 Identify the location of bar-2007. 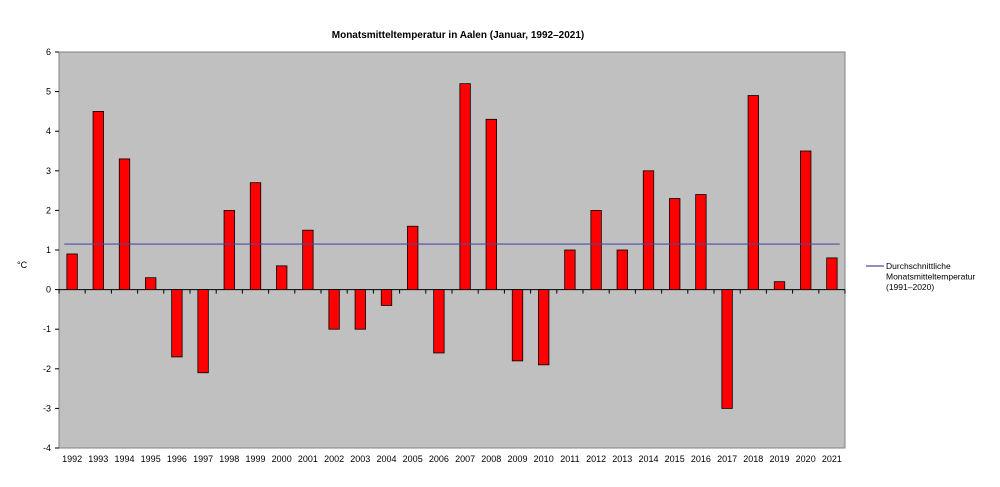
(465, 186).